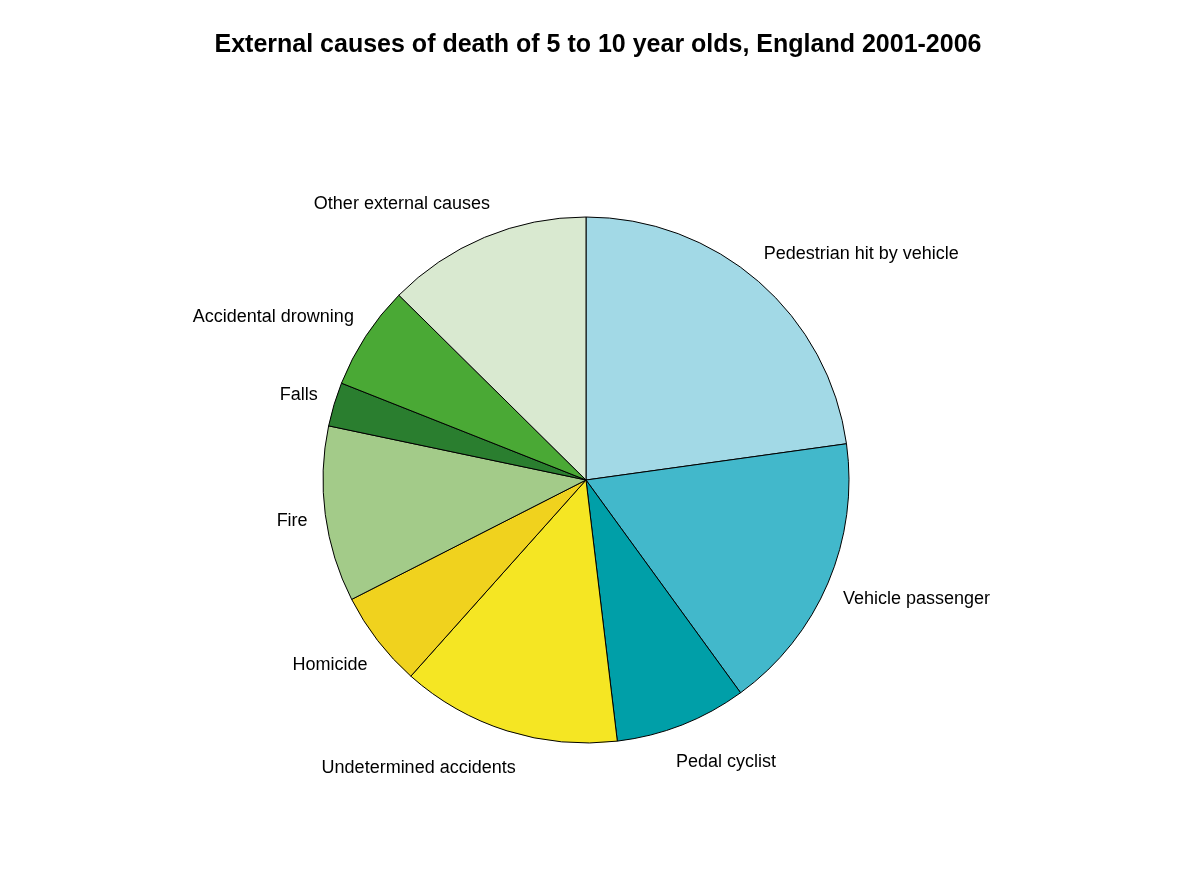 Image resolution: width=1190 pixels, height=874 pixels. I want to click on slice-label: Pedestrian hit by vehicle, so click(861, 253).